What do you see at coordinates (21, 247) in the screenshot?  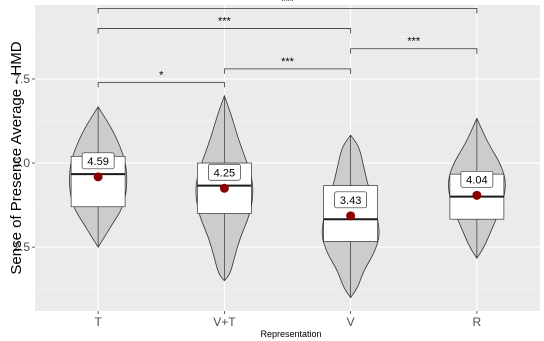 I see `y-tick-label: 2.5` at bounding box center [21, 247].